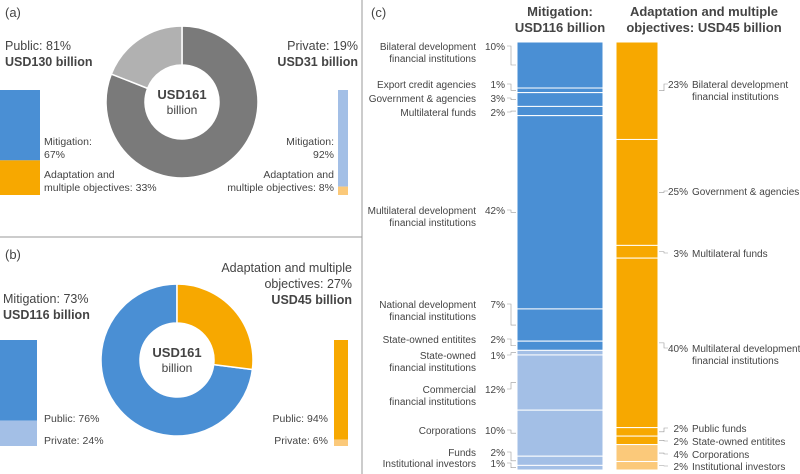  I want to click on public-breakdown-bar-segment, so click(20, 177).